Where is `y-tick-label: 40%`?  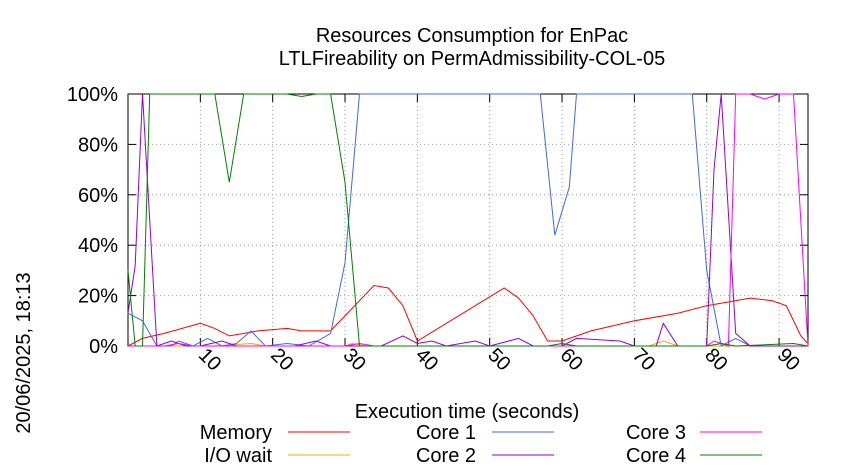
y-tick-label: 40% is located at coordinates (98, 246).